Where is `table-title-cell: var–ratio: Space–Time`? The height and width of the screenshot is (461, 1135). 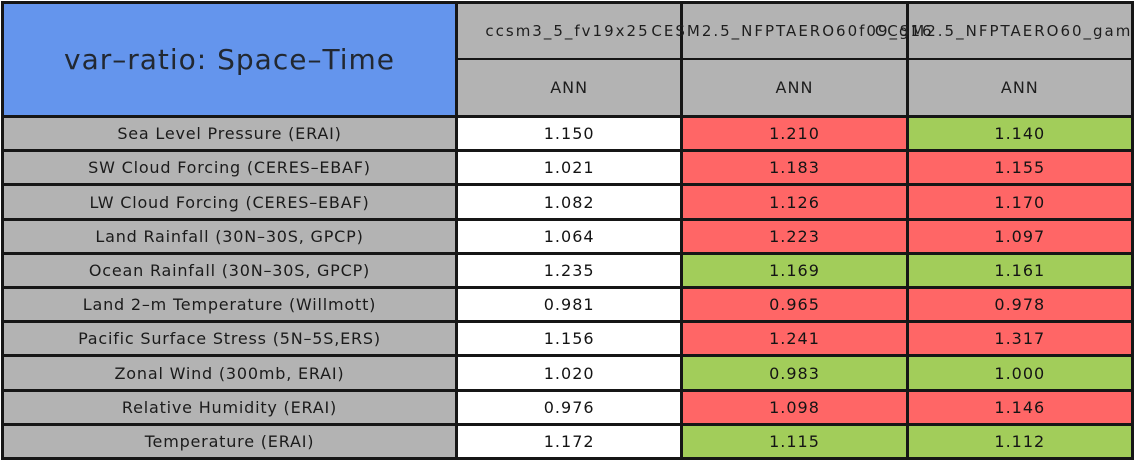 table-title-cell: var–ratio: Space–Time is located at coordinates (229, 59).